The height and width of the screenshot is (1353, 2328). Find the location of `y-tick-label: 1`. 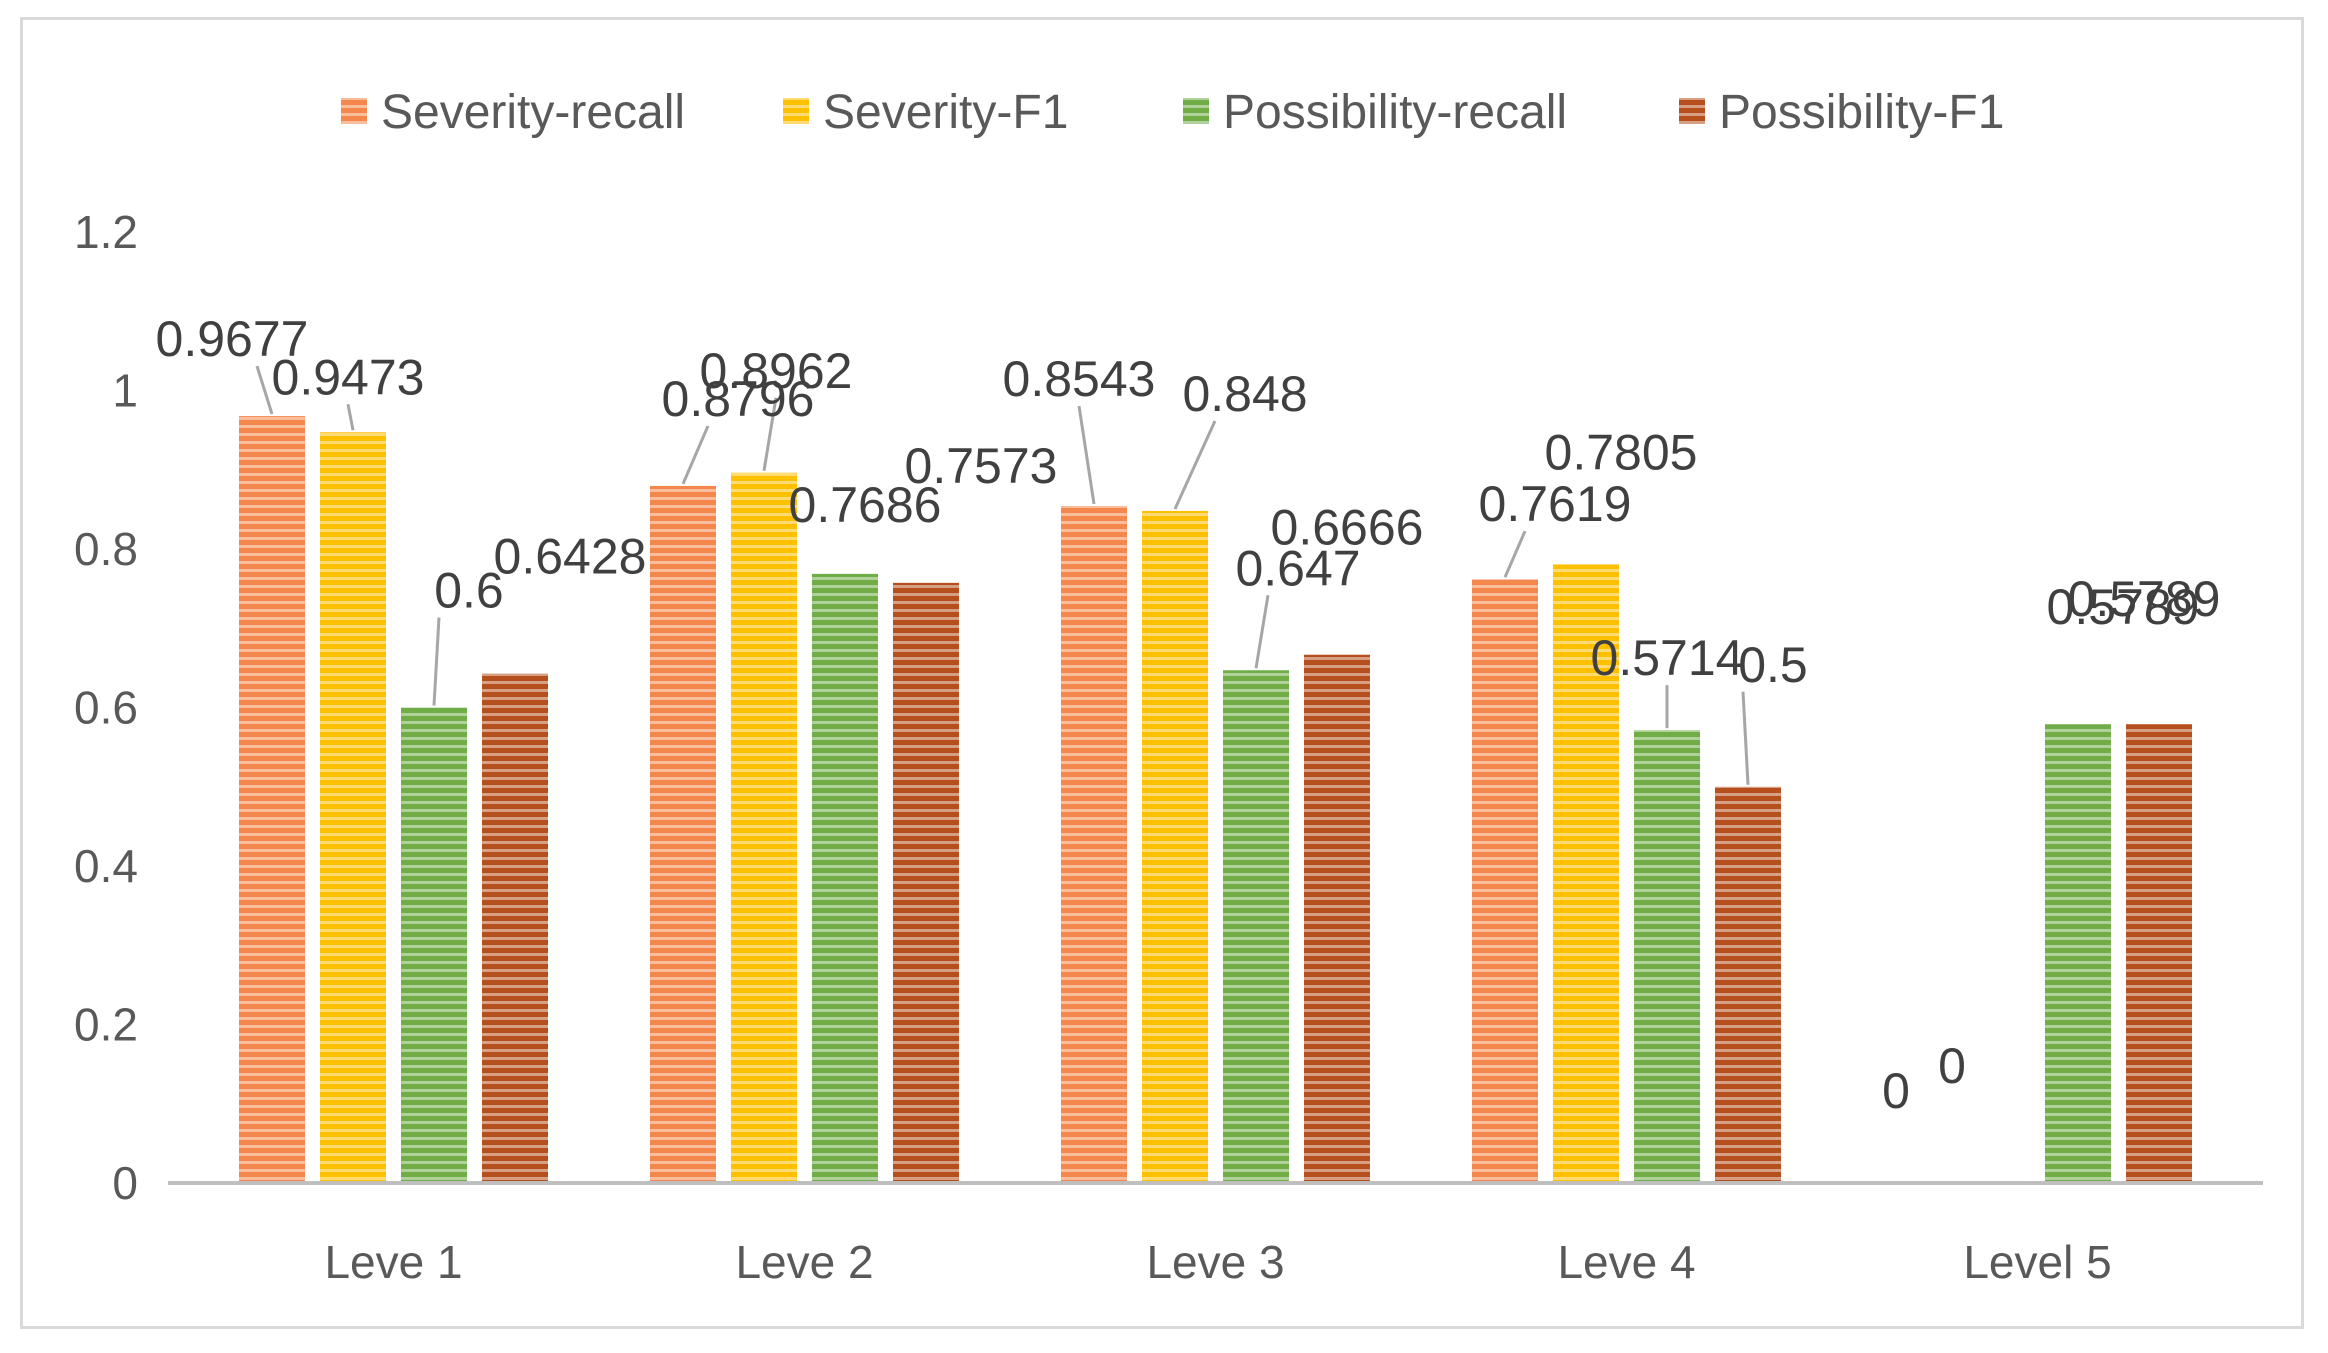

y-tick-label: 1 is located at coordinates (125, 391).